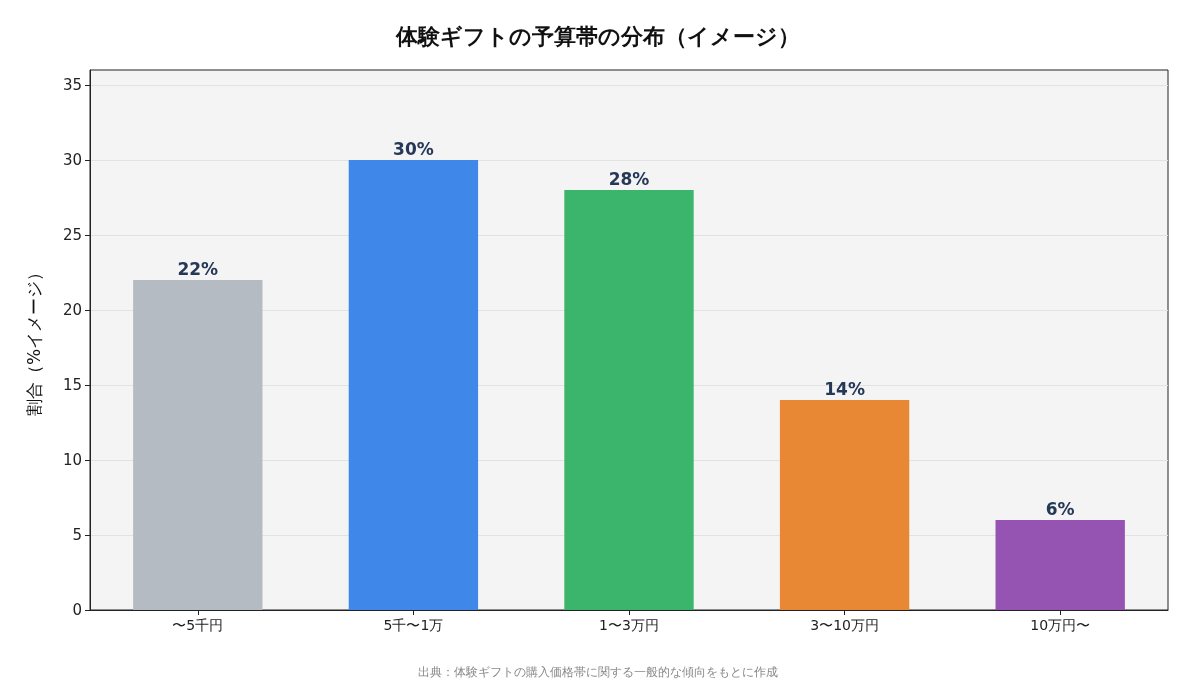 The width and height of the screenshot is (1196, 689). Describe the element at coordinates (598, 672) in the screenshot. I see `source-note: 出典：体験ギフトの購入価格帯に関する一般的な傾向をもとに作成` at that location.